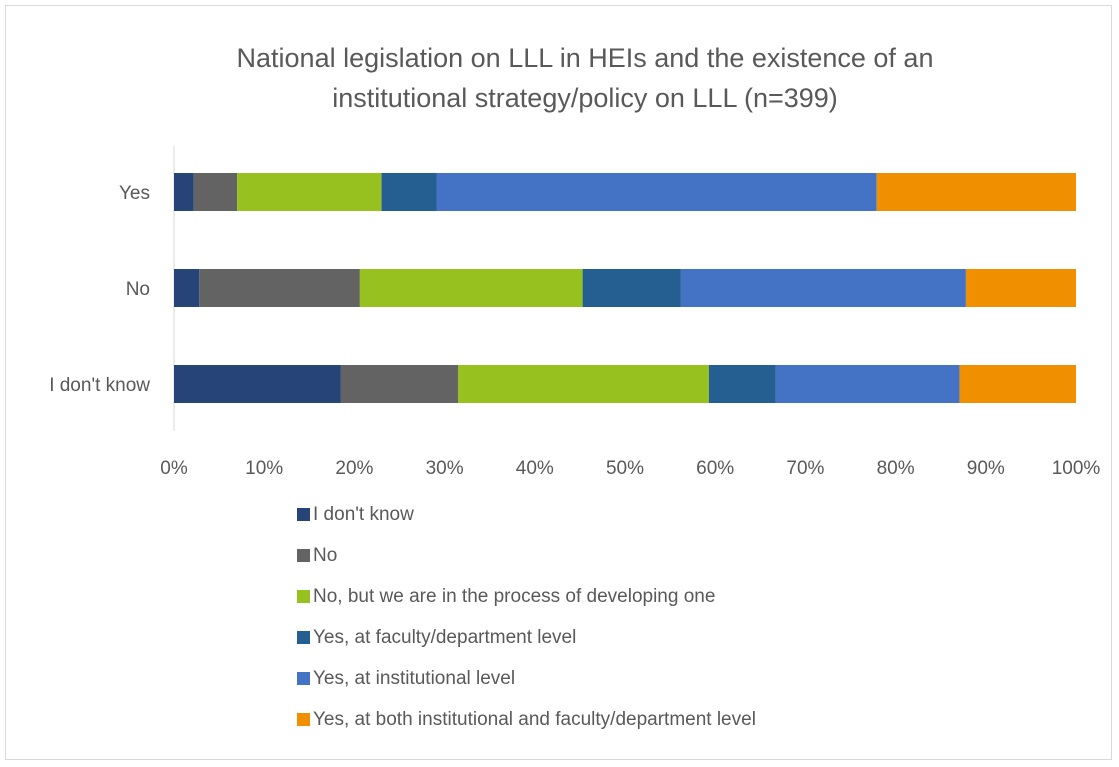 The height and width of the screenshot is (767, 1119). Describe the element at coordinates (805, 468) in the screenshot. I see `x-tick-7: 70%` at that location.